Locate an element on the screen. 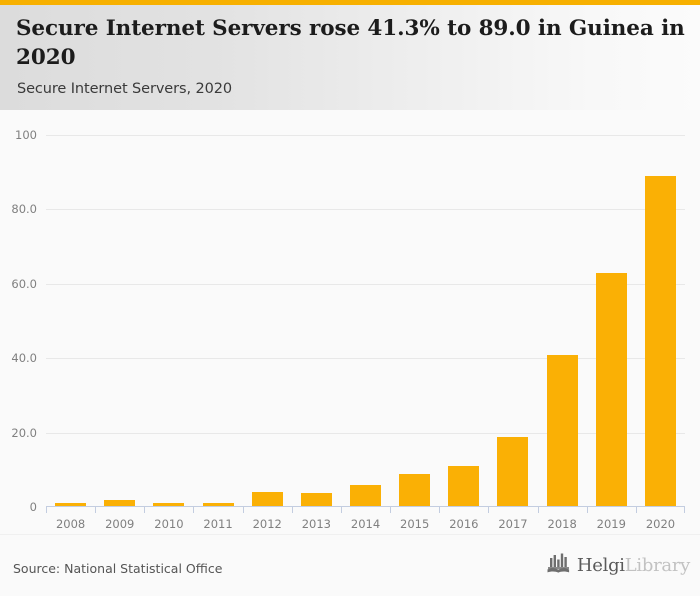  bar-slot: 2018 is located at coordinates (562, 333).